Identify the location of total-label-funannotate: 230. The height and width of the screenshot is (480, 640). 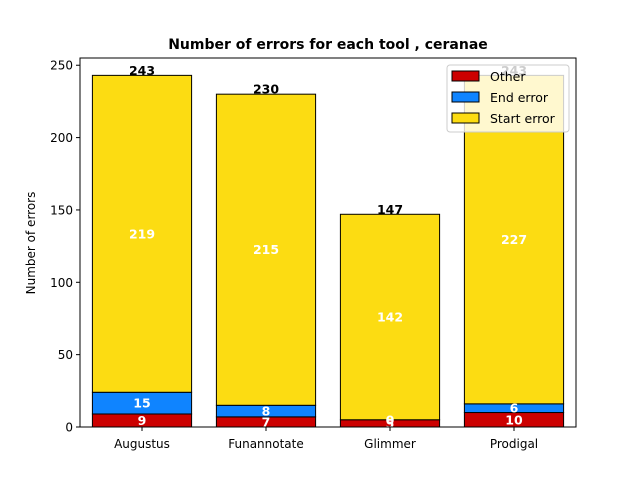
(266, 89).